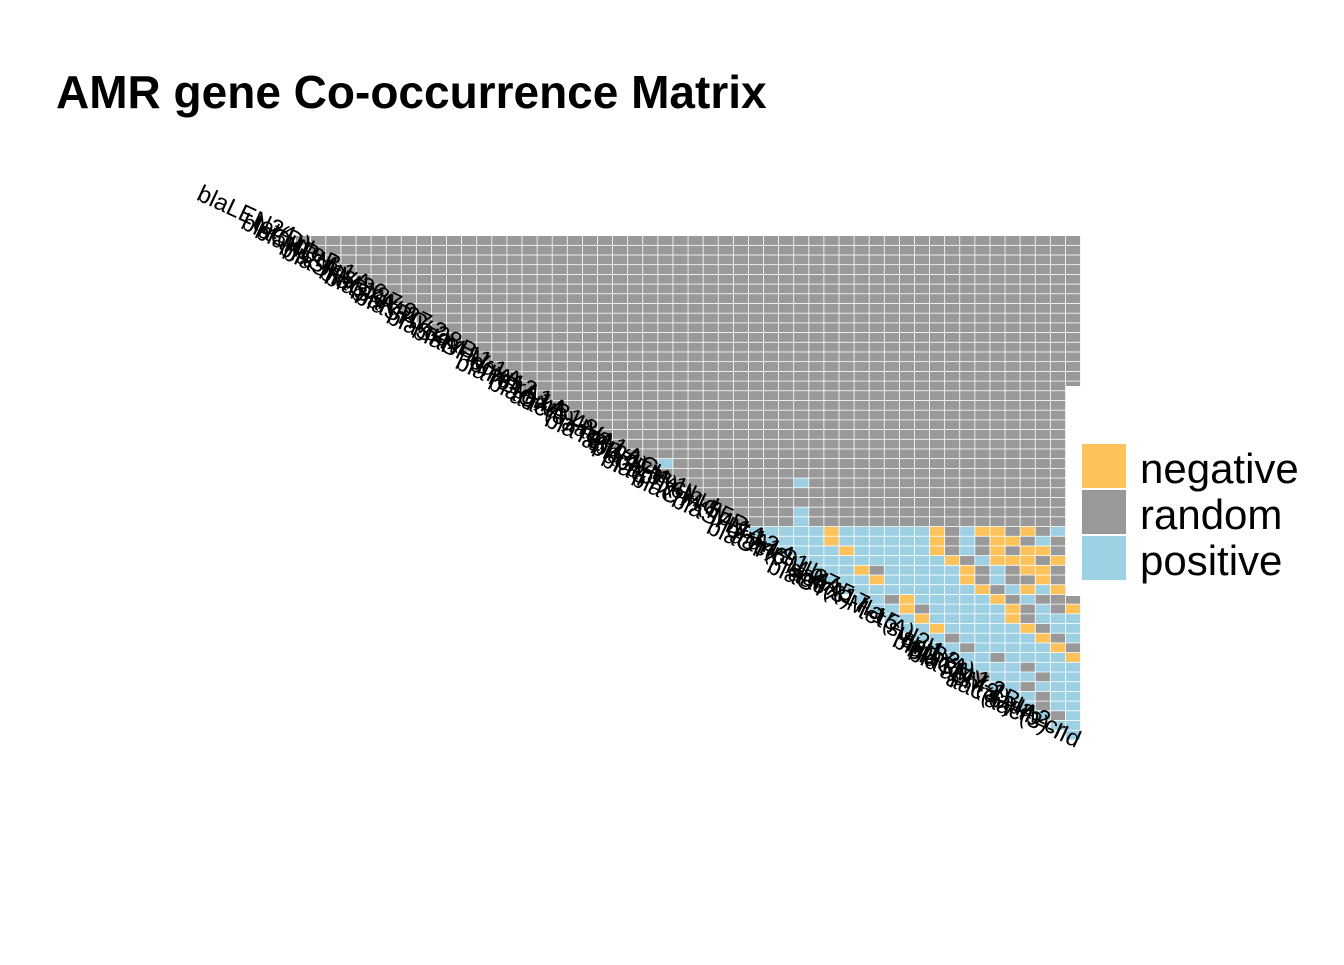  I want to click on legend-key-random, so click(1104, 512).